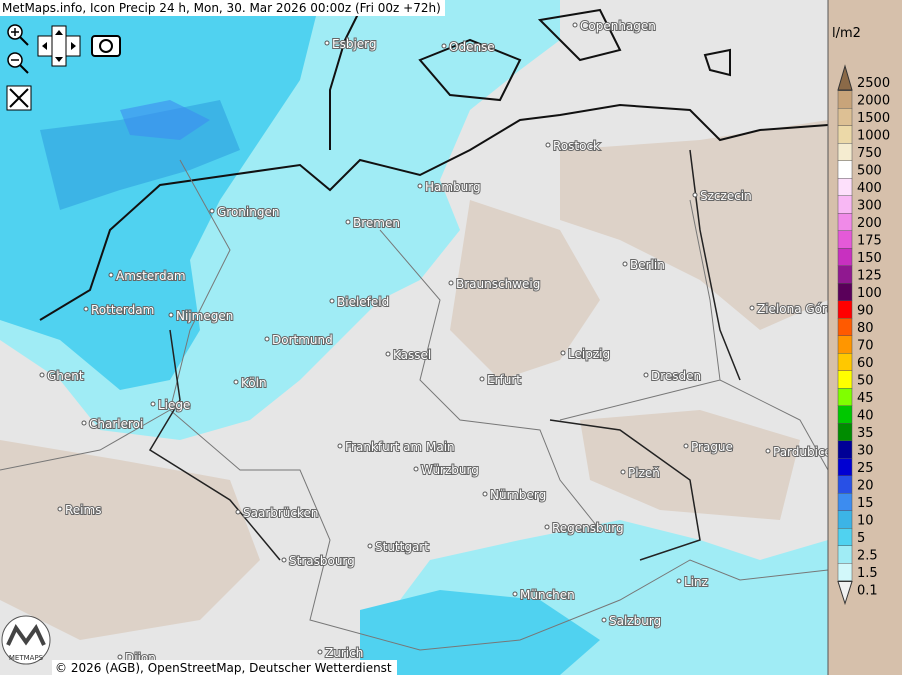  Describe the element at coordinates (869, 206) in the screenshot. I see `legend-label: 300` at that location.